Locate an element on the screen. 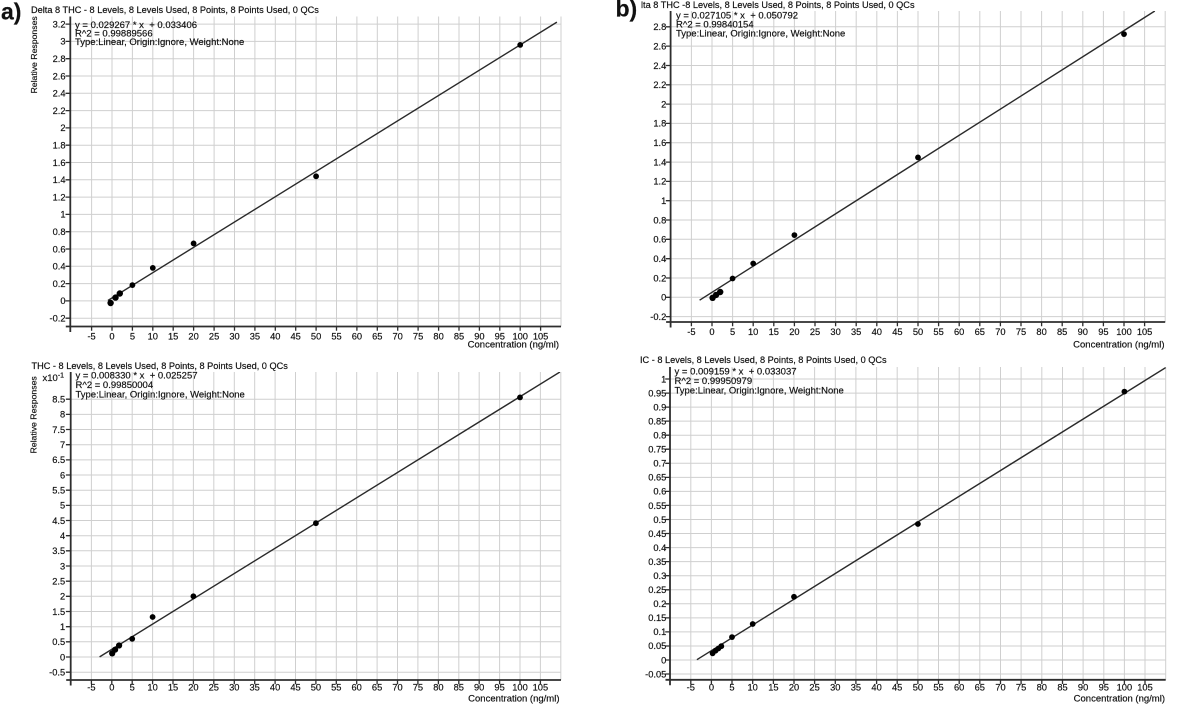 This screenshot has width=1177, height=709. svg-text: 0.3 is located at coordinates (659, 576).